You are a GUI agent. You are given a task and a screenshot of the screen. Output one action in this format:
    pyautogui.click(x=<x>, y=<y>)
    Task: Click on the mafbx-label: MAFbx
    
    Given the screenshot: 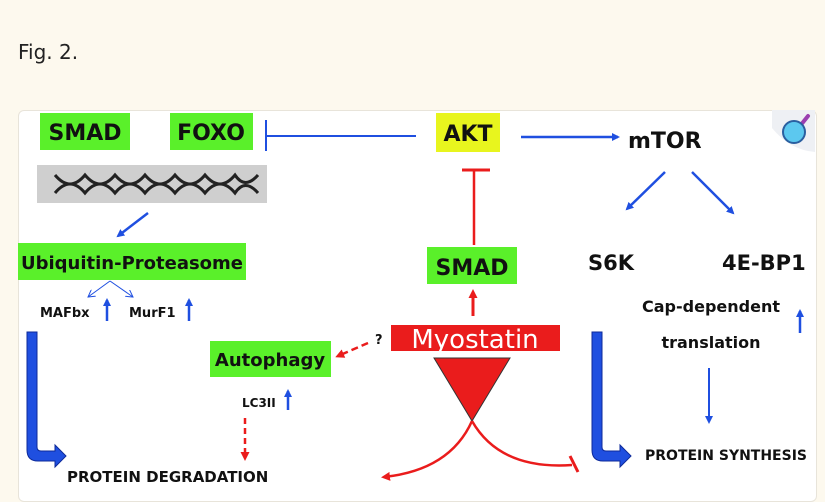 What is the action you would take?
    pyautogui.click(x=65, y=313)
    